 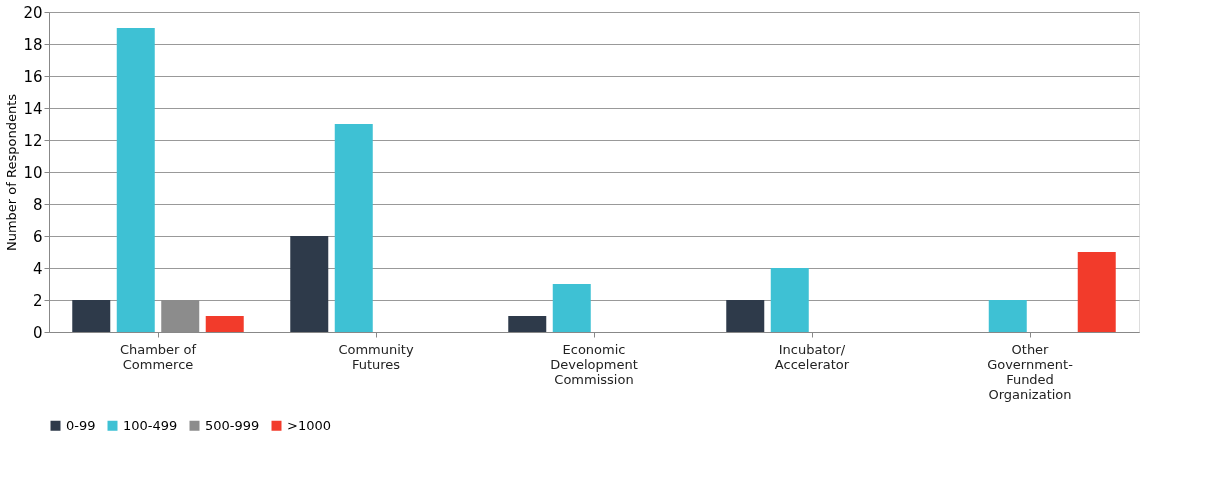 I want to click on y-tick-label: 0, so click(x=37, y=332).